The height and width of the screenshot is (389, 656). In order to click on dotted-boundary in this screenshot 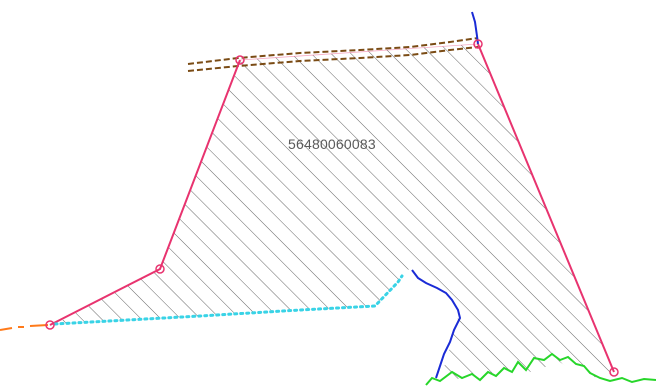, I will do `click(228, 300)`.